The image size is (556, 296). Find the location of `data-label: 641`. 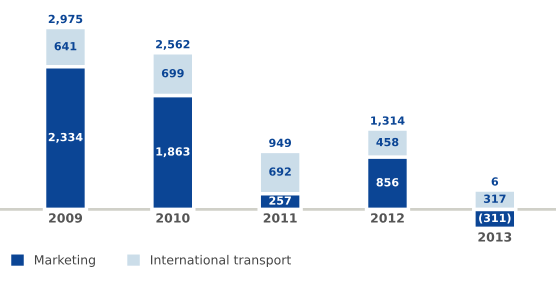

data-label: 641 is located at coordinates (65, 46).